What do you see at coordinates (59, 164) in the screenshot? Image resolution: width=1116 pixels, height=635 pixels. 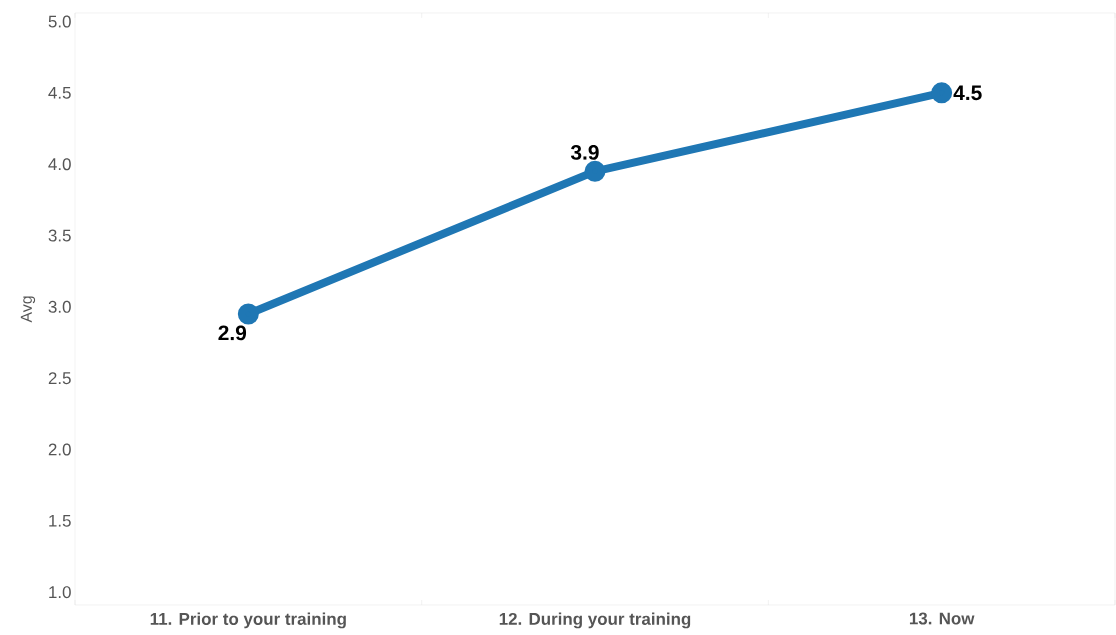 I see `y-tick-label: 4.0` at bounding box center [59, 164].